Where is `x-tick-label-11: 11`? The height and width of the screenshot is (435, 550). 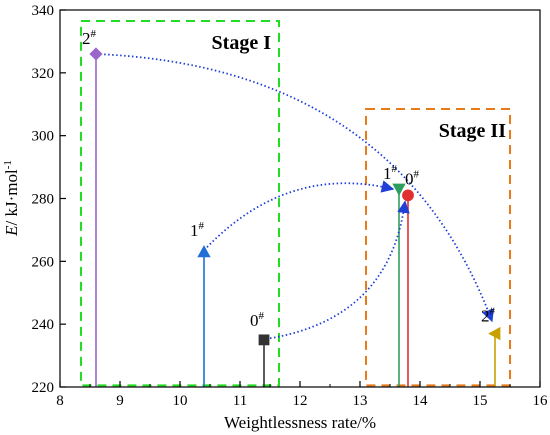
x-tick-label-11: 11 is located at coordinates (240, 401).